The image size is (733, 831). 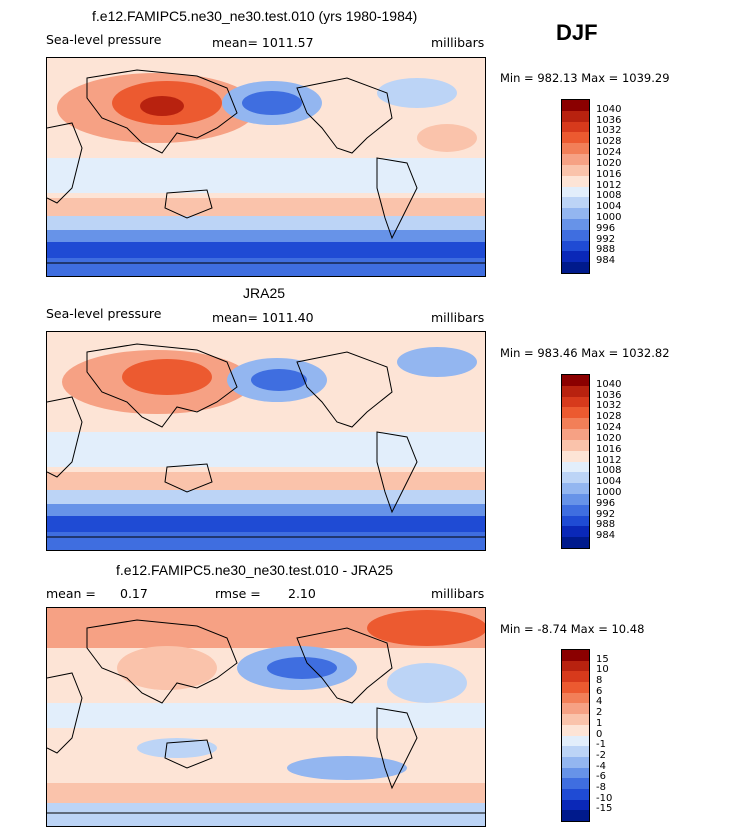 I want to click on panel1-colorbar, so click(x=575, y=186).